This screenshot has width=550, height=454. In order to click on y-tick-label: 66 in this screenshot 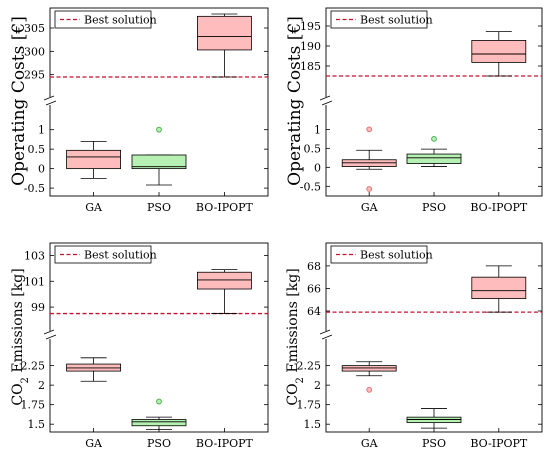, I will do `click(314, 288)`.